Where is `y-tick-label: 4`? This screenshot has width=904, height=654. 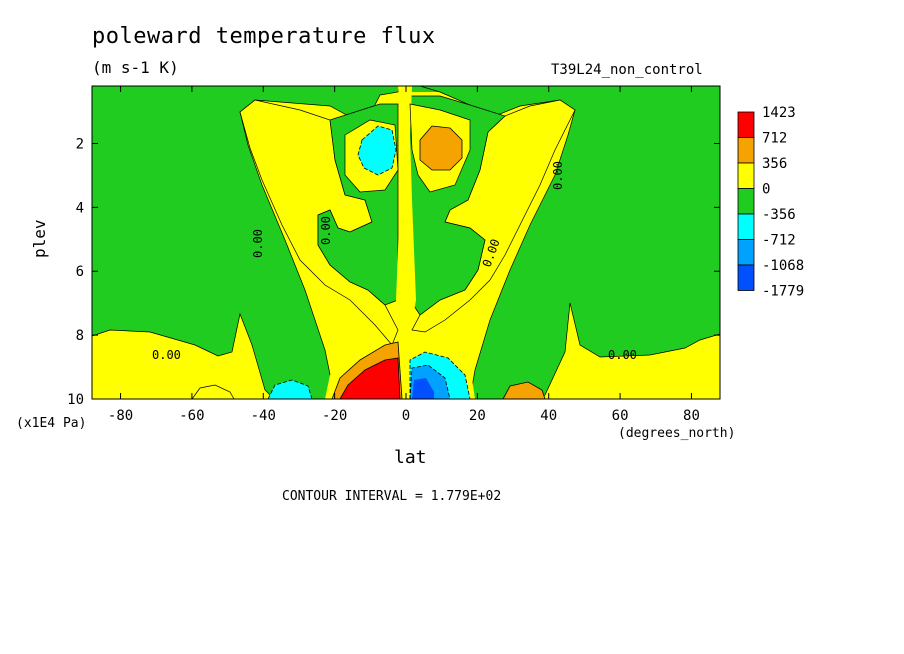
y-tick-label: 4 is located at coordinates (80, 208).